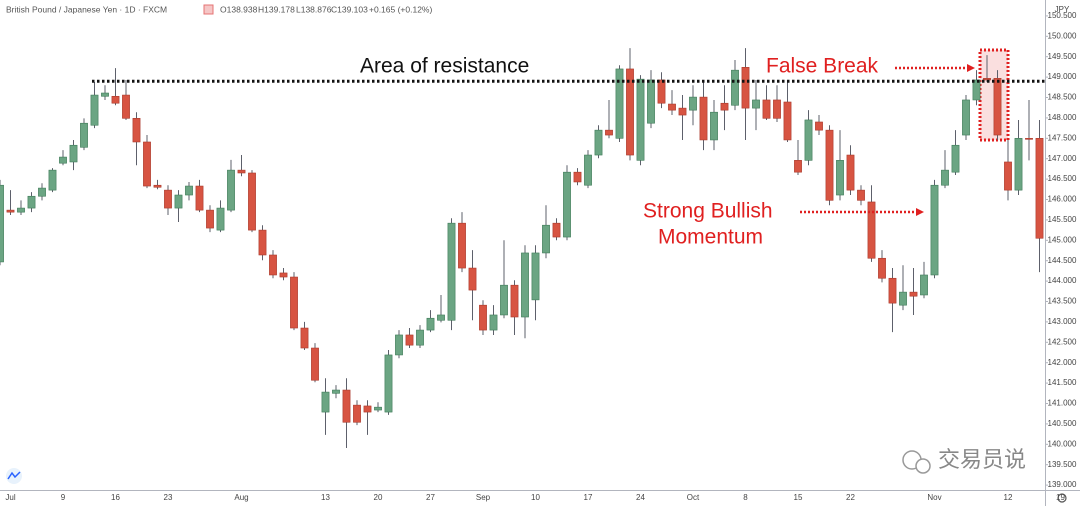 Image resolution: width=1080 pixels, height=506 pixels. I want to click on x-tick-label: 12, so click(1008, 497).